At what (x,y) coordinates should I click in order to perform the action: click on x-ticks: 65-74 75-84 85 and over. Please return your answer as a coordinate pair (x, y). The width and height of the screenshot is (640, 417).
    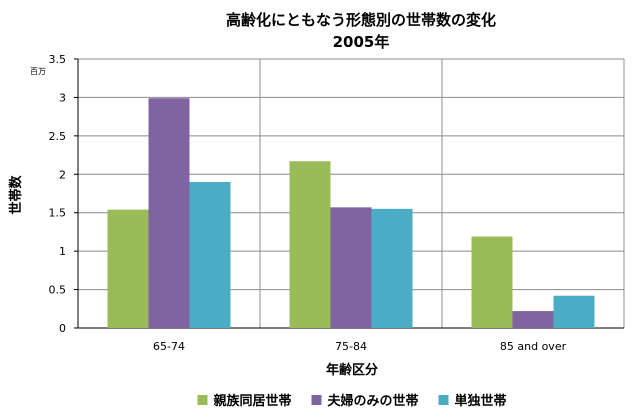
    Looking at the image, I should click on (360, 346).